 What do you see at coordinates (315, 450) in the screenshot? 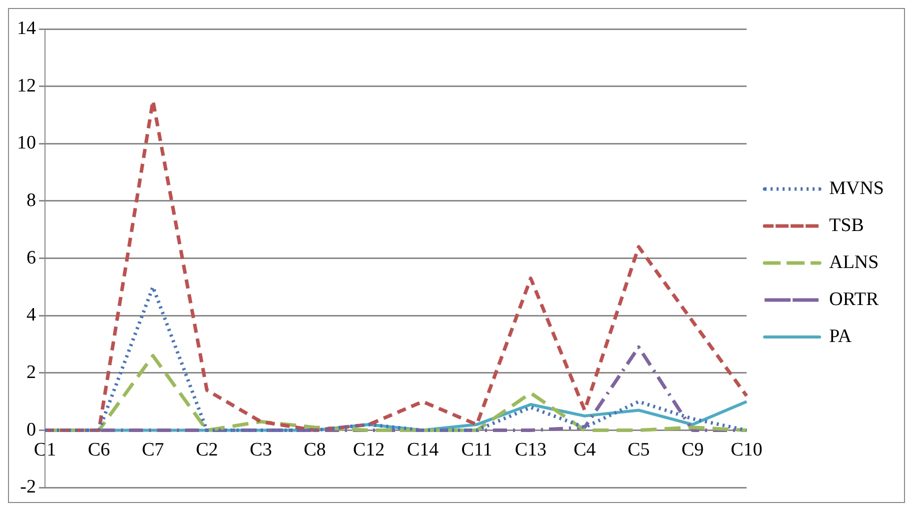
I see `x-tick-label: C8` at bounding box center [315, 450].